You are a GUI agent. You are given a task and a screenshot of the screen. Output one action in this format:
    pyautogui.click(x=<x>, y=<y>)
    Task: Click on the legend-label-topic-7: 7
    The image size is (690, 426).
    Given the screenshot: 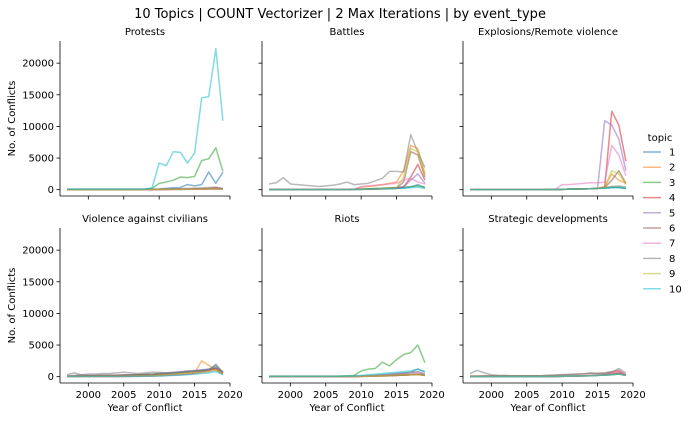 What is the action you would take?
    pyautogui.click(x=672, y=244)
    